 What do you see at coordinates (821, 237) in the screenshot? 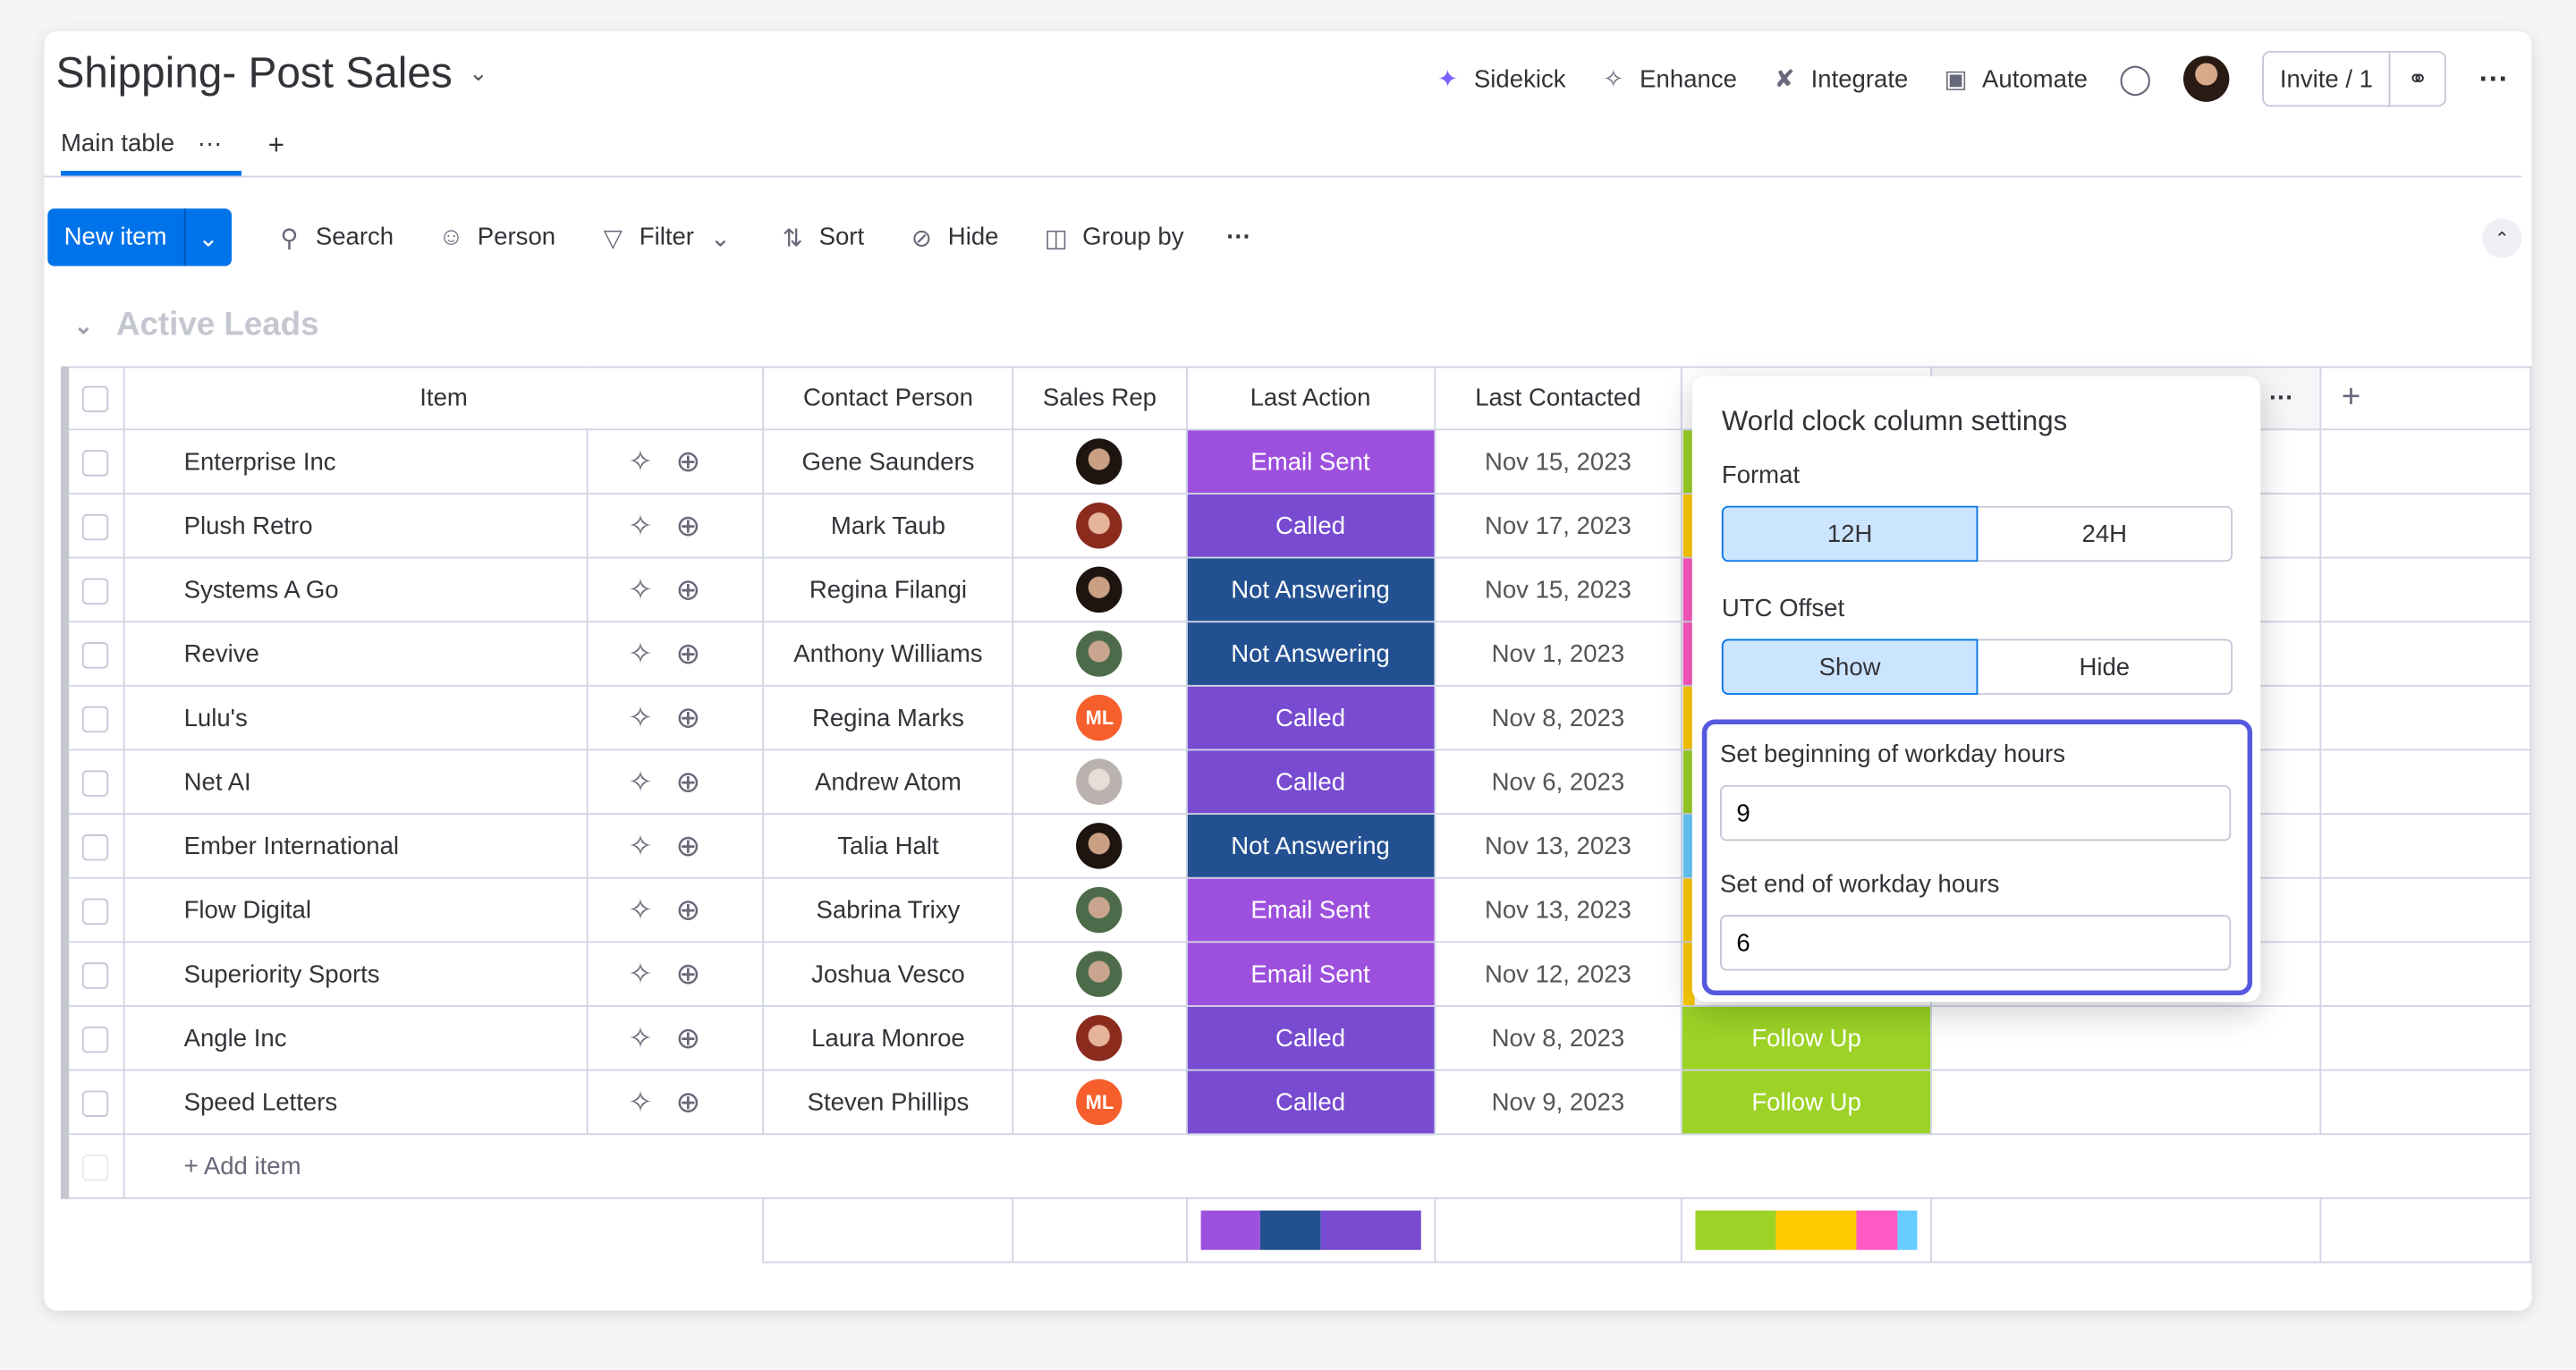
I see `sort-button: ⇅ Sort` at bounding box center [821, 237].